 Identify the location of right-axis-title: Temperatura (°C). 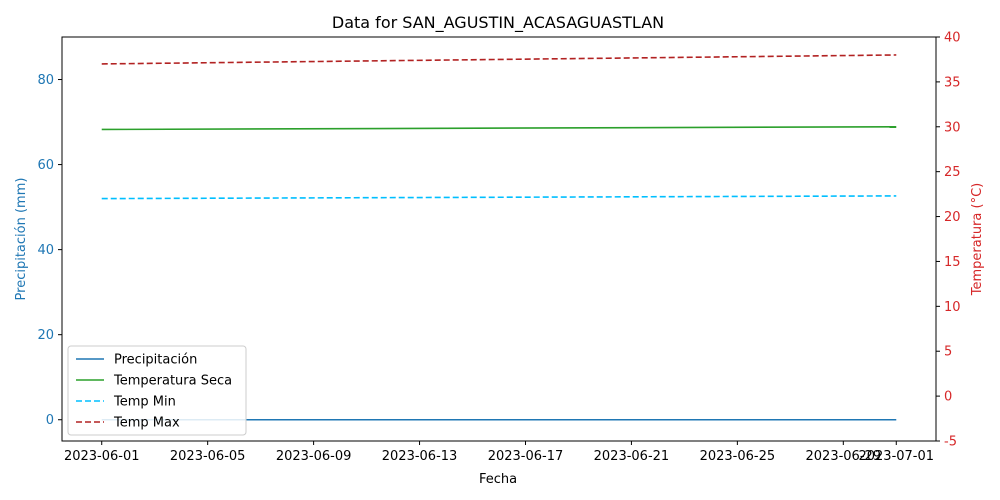
(977, 239).